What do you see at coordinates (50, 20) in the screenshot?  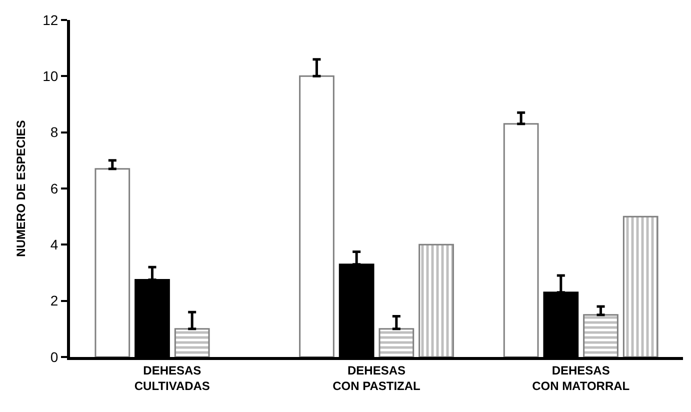 I see `y-tick-label: 12` at bounding box center [50, 20].